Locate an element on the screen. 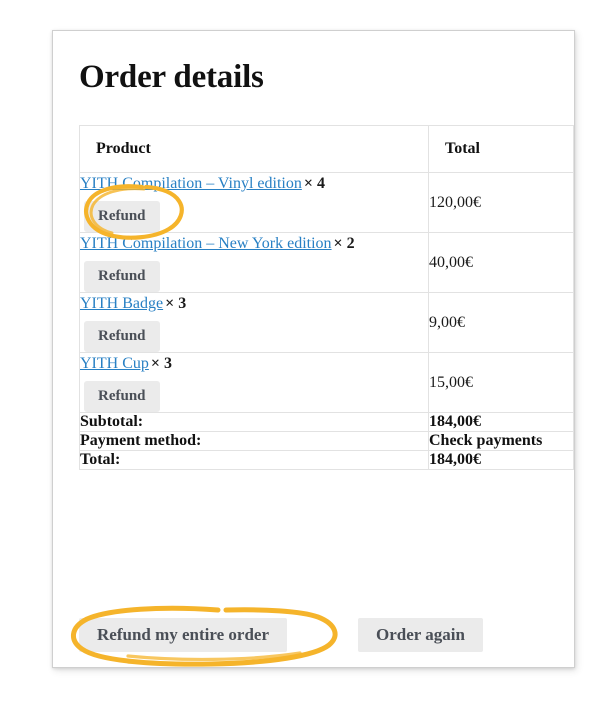 The width and height of the screenshot is (600, 706). product-line: YITH Cup × 3 is located at coordinates (254, 363).